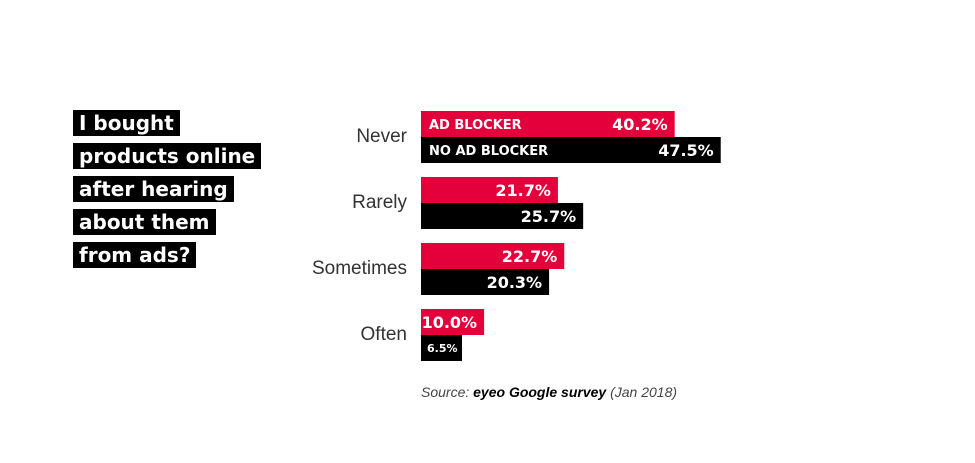 Image resolution: width=975 pixels, height=463 pixels. What do you see at coordinates (488, 151) in the screenshot?
I see `legend-label-no-ad-blocker: NO AD BLOCKER` at bounding box center [488, 151].